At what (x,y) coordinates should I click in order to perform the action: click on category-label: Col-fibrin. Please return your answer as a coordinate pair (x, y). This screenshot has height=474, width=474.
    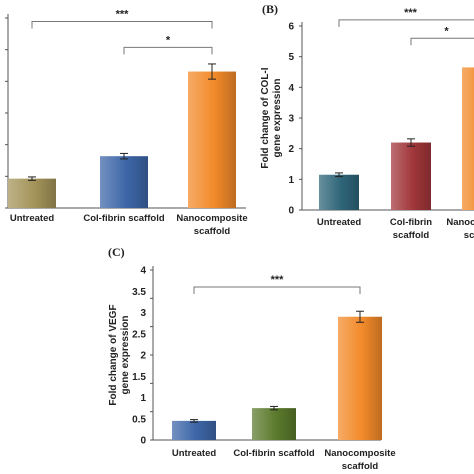
    Looking at the image, I should click on (411, 222).